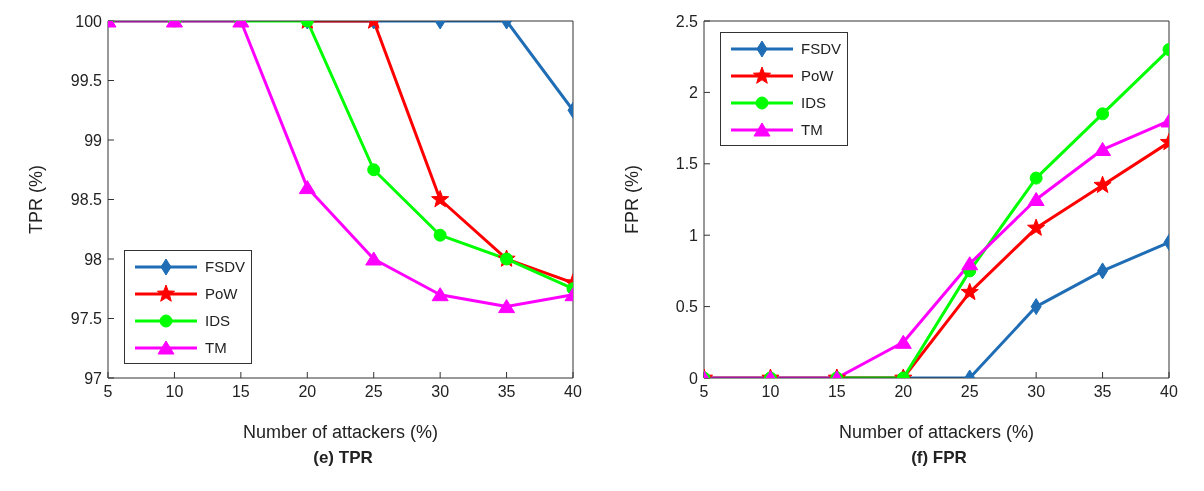  Describe the element at coordinates (687, 21) in the screenshot. I see `y-tick-label: 2.5` at that location.